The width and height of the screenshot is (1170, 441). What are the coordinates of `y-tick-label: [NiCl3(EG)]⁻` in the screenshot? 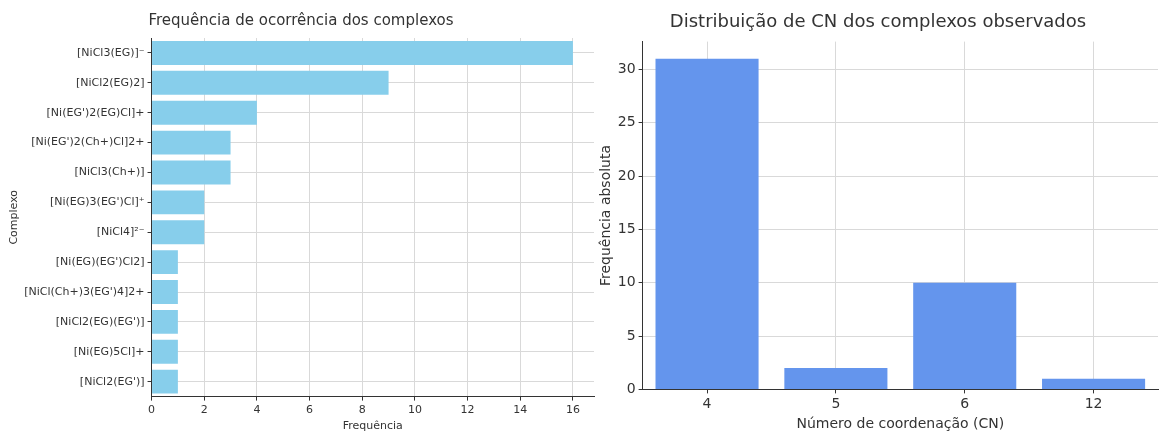 It's located at (111, 52).